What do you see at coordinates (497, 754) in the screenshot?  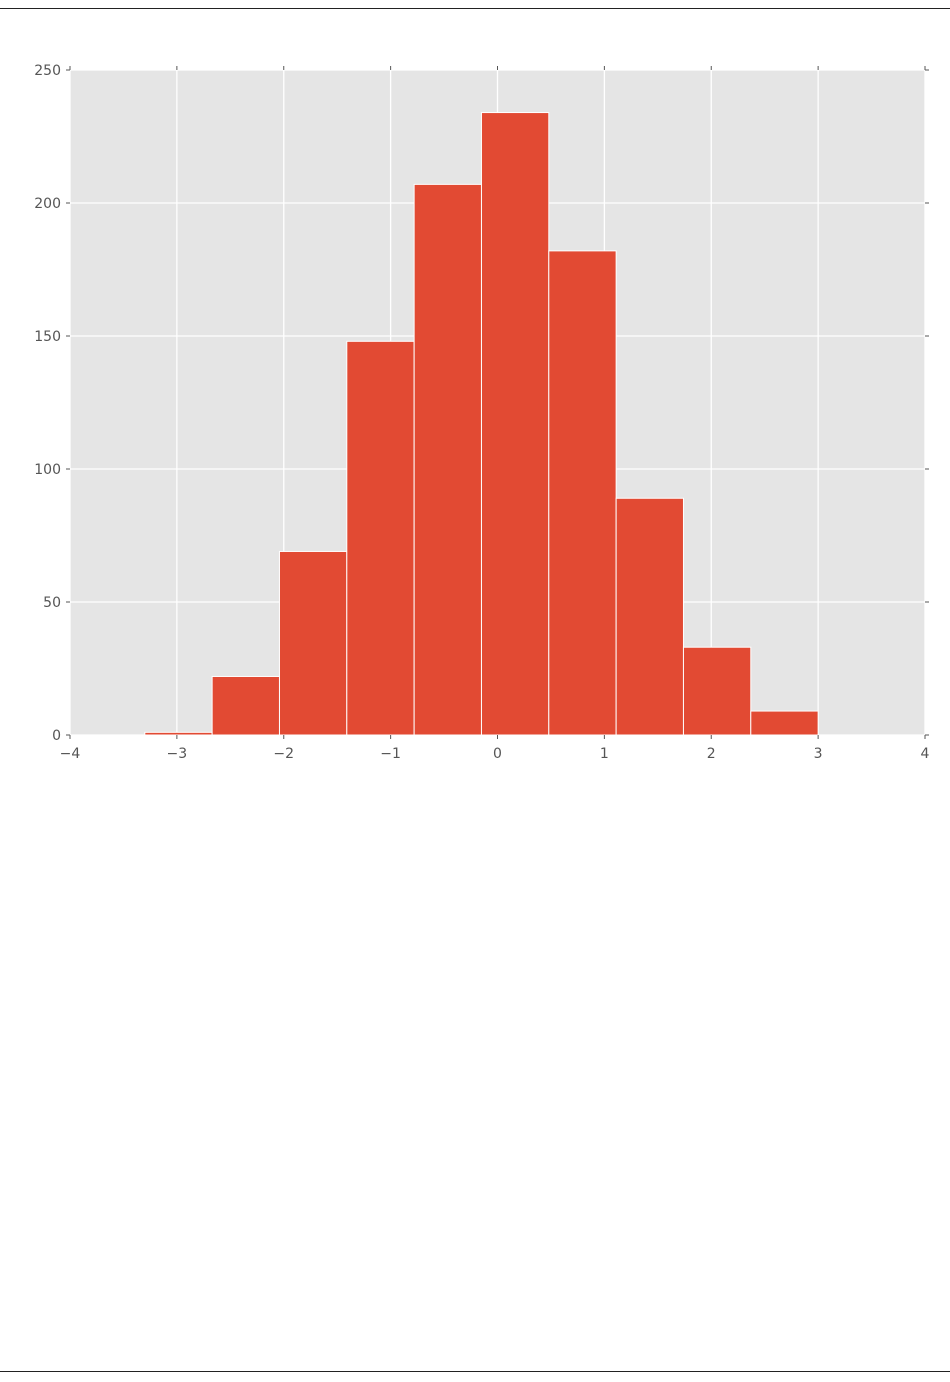 I see `x-tick-label: 0` at bounding box center [497, 754].